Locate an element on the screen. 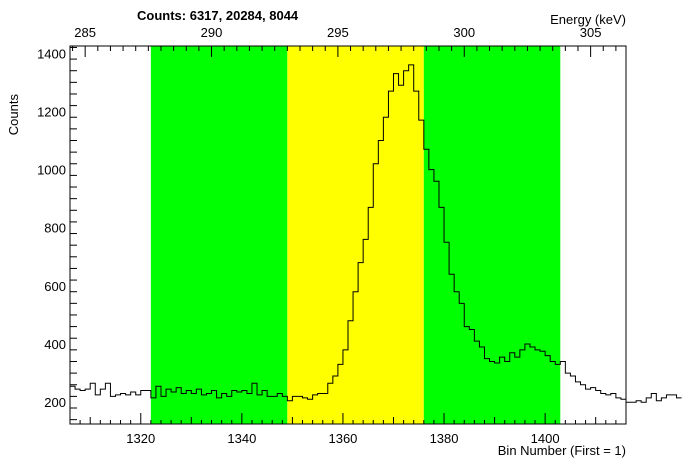 This screenshot has width=696, height=472. chart-title: Counts: 6317, 20284, 8044 is located at coordinates (218, 15).